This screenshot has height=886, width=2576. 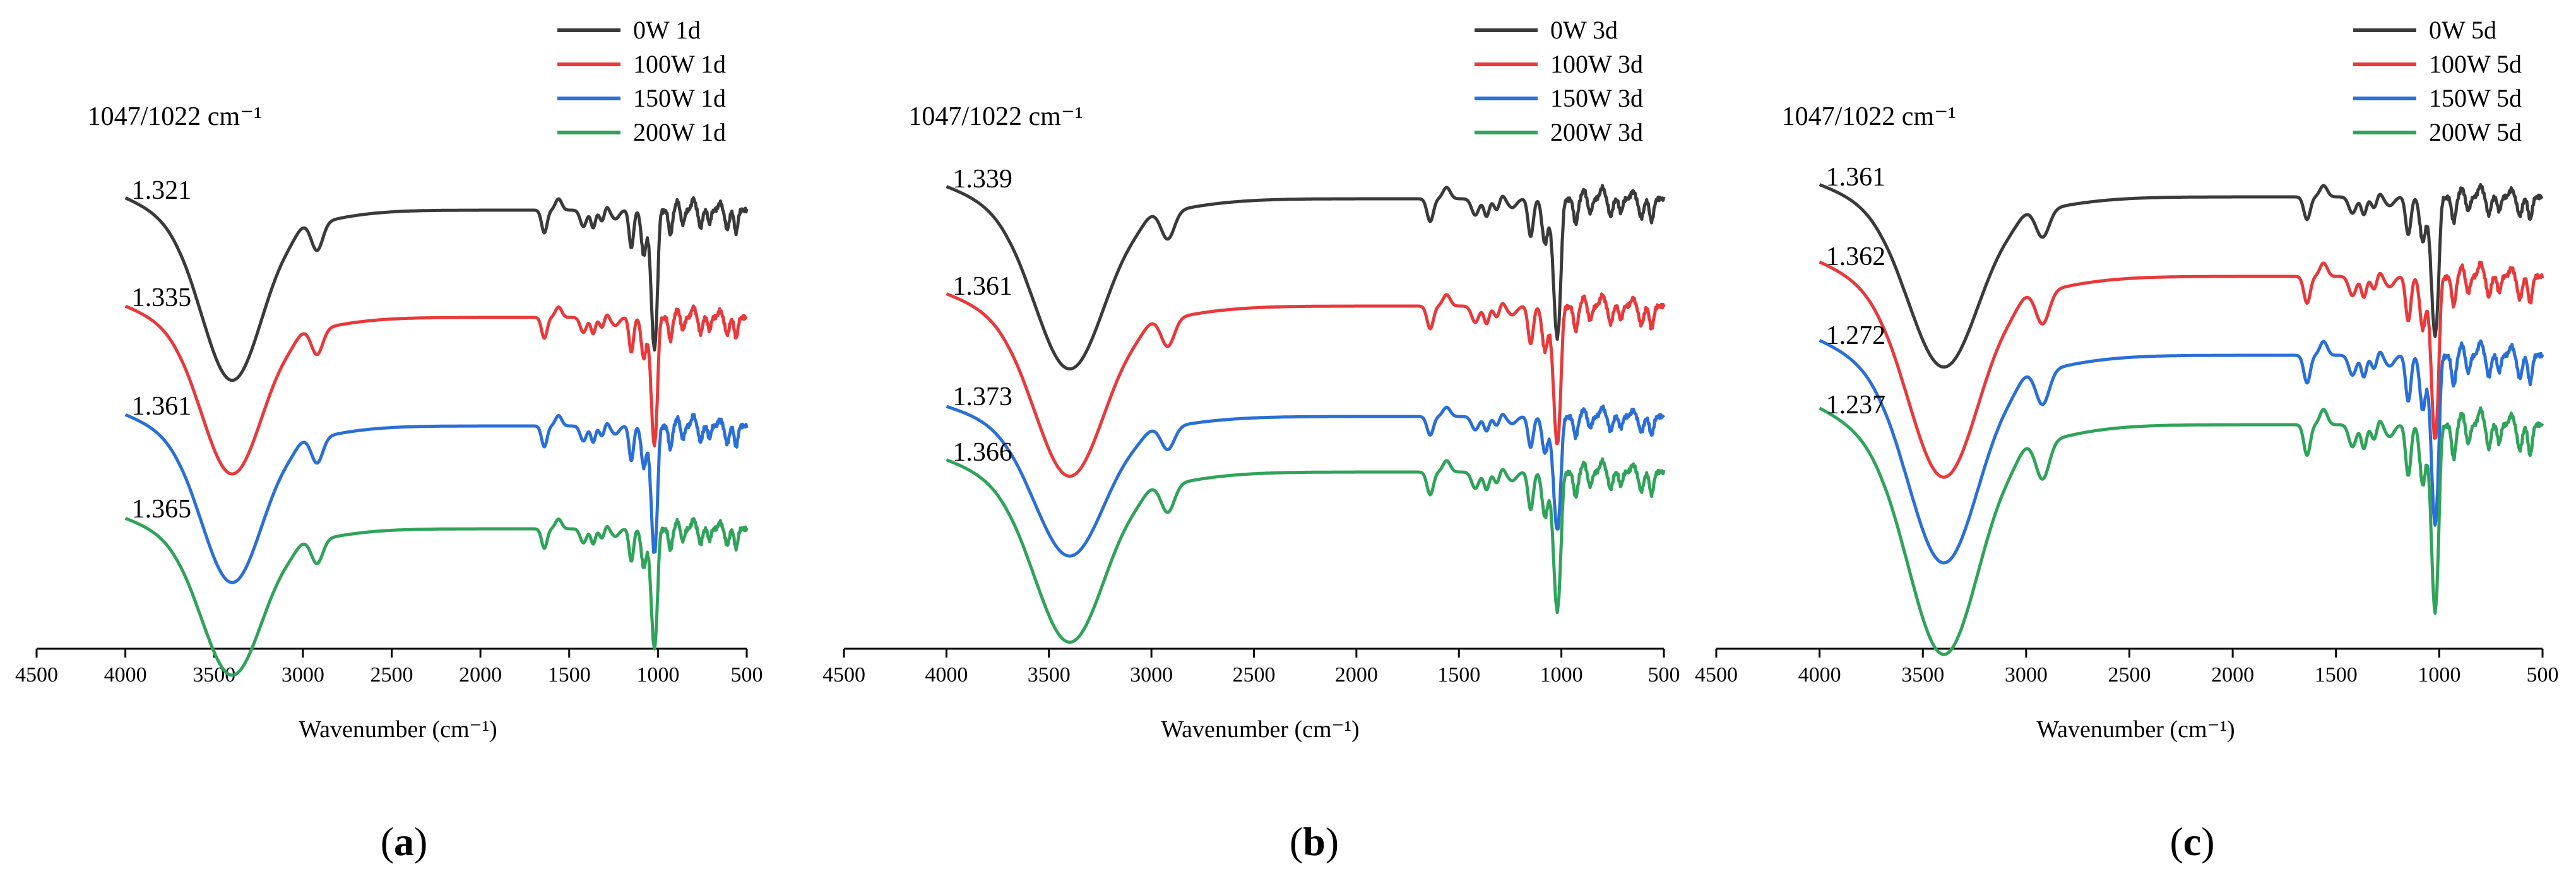 What do you see at coordinates (983, 180) in the screenshot?
I see `ratio-value-label: 1.339` at bounding box center [983, 180].